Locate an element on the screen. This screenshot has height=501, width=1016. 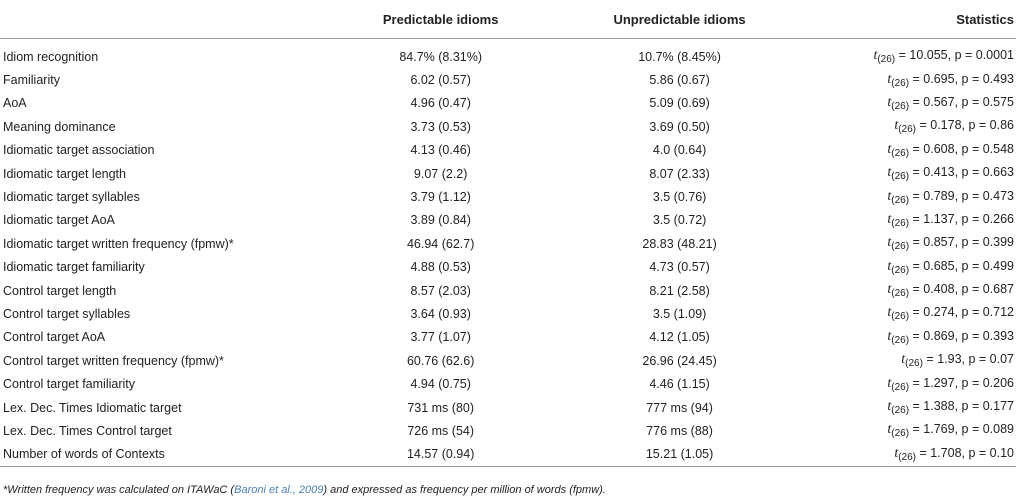
unpredictable-value: 15.21 (1.05) is located at coordinates (680, 455).